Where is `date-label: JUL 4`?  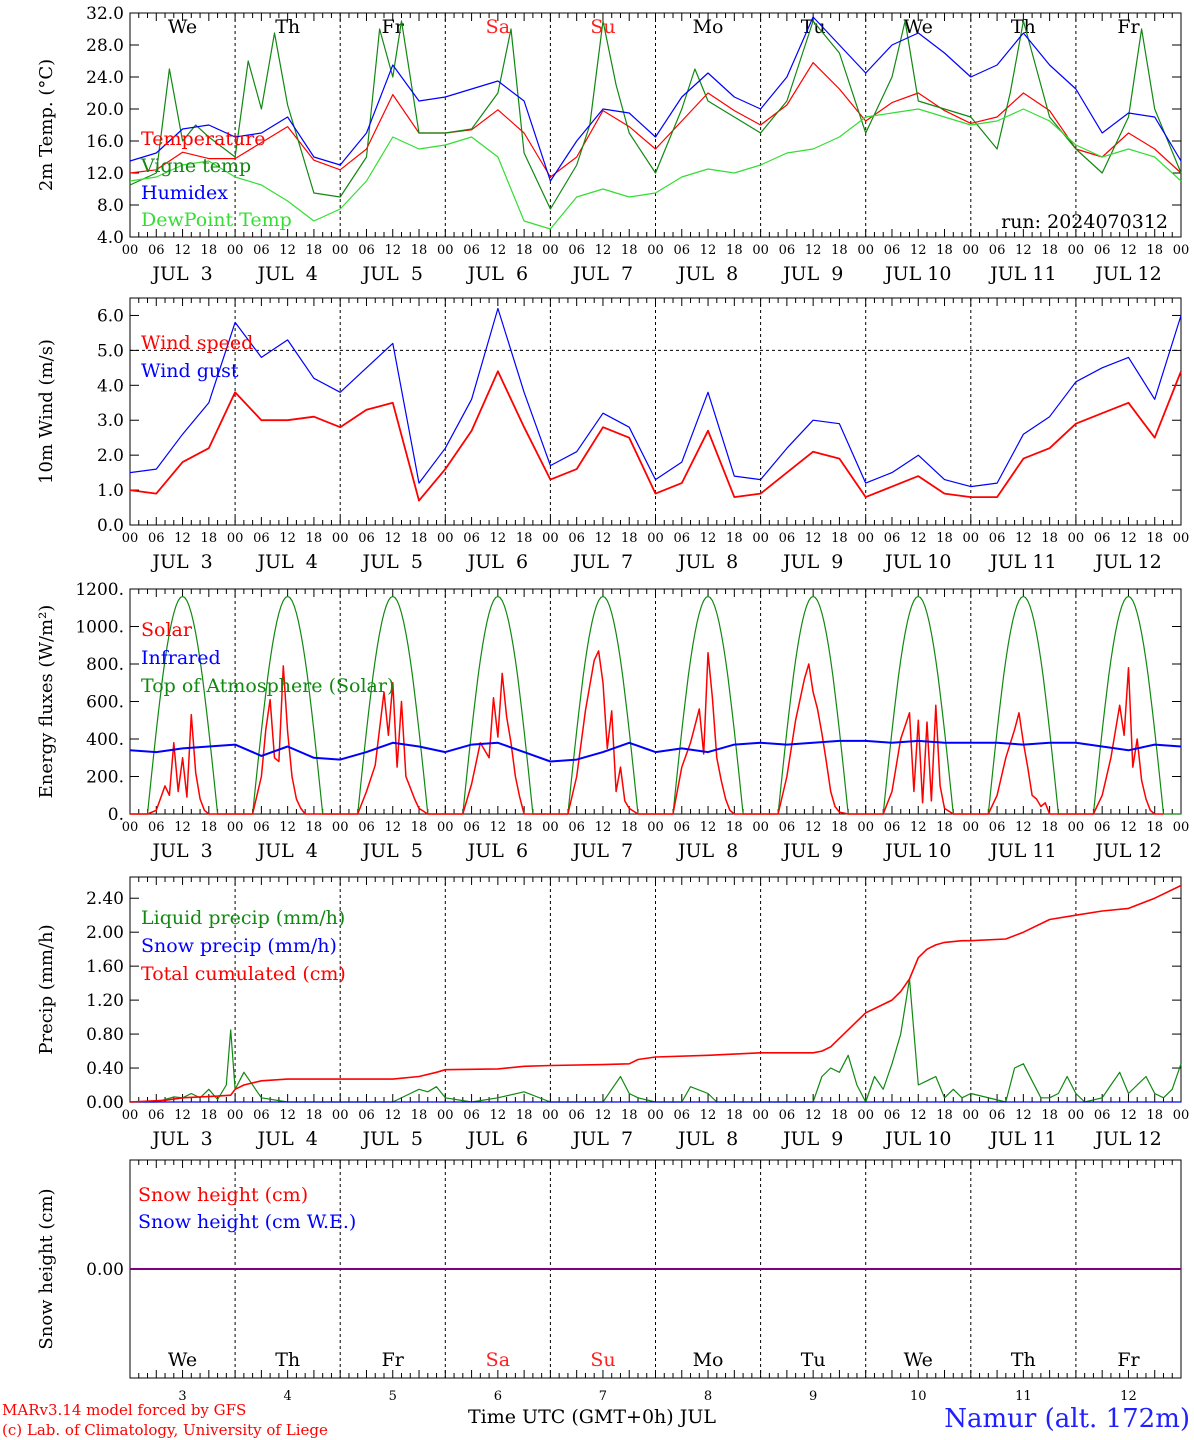
date-label: JUL 4 is located at coordinates (286, 562).